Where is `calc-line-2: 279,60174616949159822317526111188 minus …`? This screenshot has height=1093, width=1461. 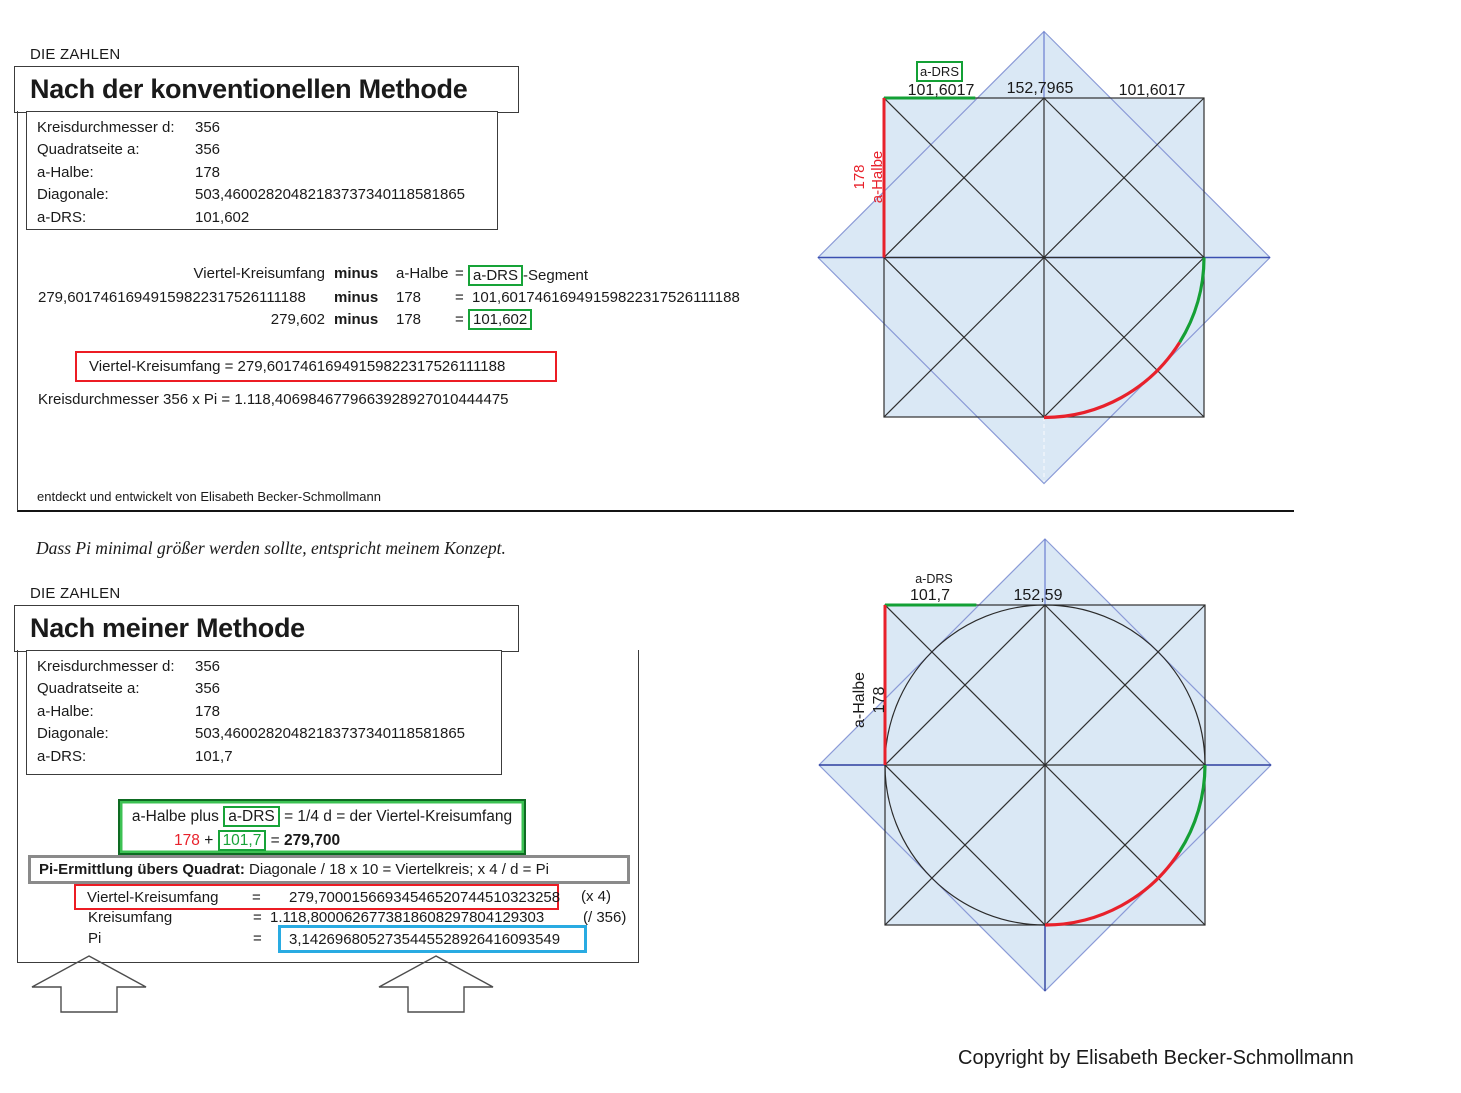 calc-line-2: 279,60174616949159822317526111188 minus … is located at coordinates (389, 297).